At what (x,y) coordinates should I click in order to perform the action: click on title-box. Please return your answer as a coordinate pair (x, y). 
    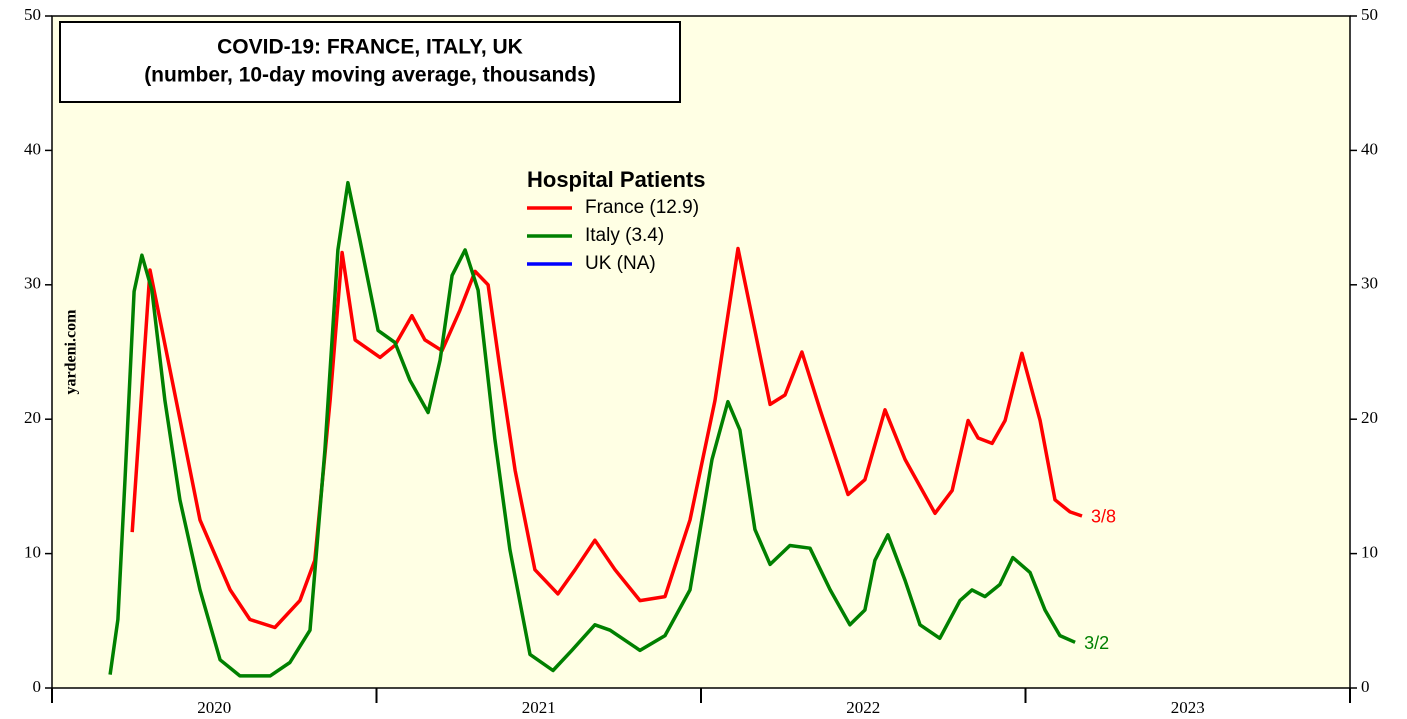
    Looking at the image, I should click on (370, 62).